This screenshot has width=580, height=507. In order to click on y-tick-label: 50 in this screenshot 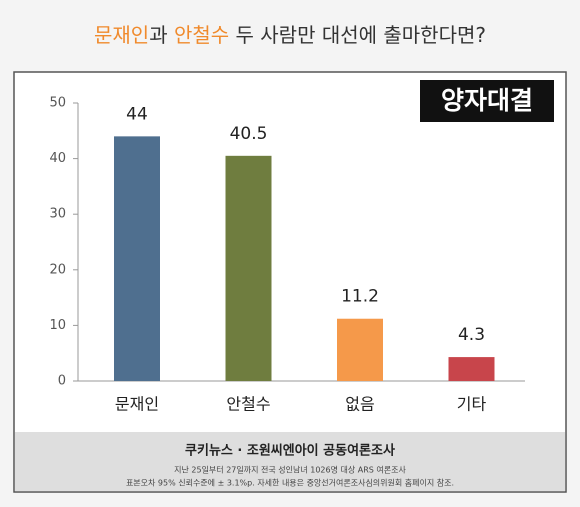, I will do `click(57, 103)`.